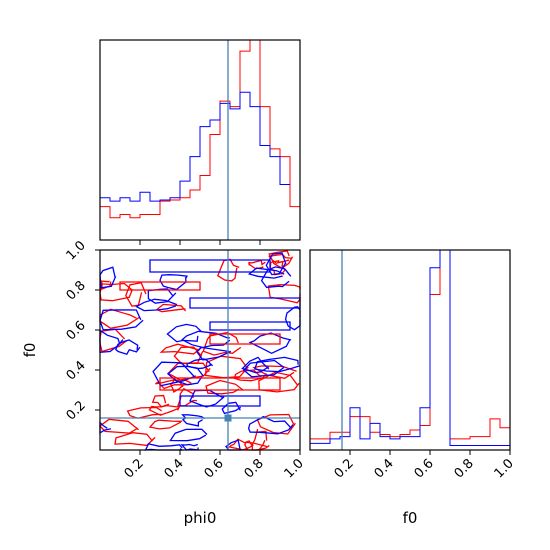 This screenshot has width=550, height=550. I want to click on red-phi0-histogram, so click(199, 139).